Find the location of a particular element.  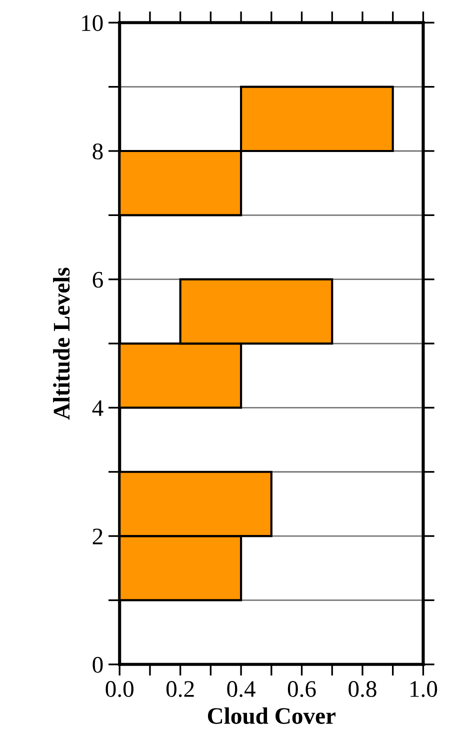

x-tick-label: 1.0 is located at coordinates (424, 689).